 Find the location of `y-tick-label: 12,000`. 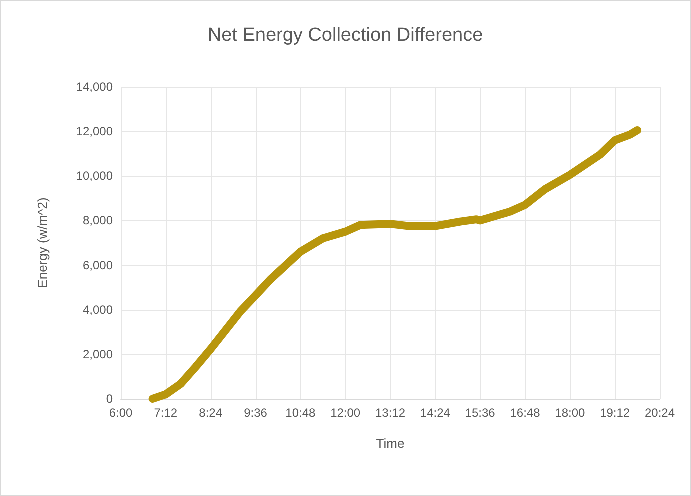

y-tick-label: 12,000 is located at coordinates (95, 131).